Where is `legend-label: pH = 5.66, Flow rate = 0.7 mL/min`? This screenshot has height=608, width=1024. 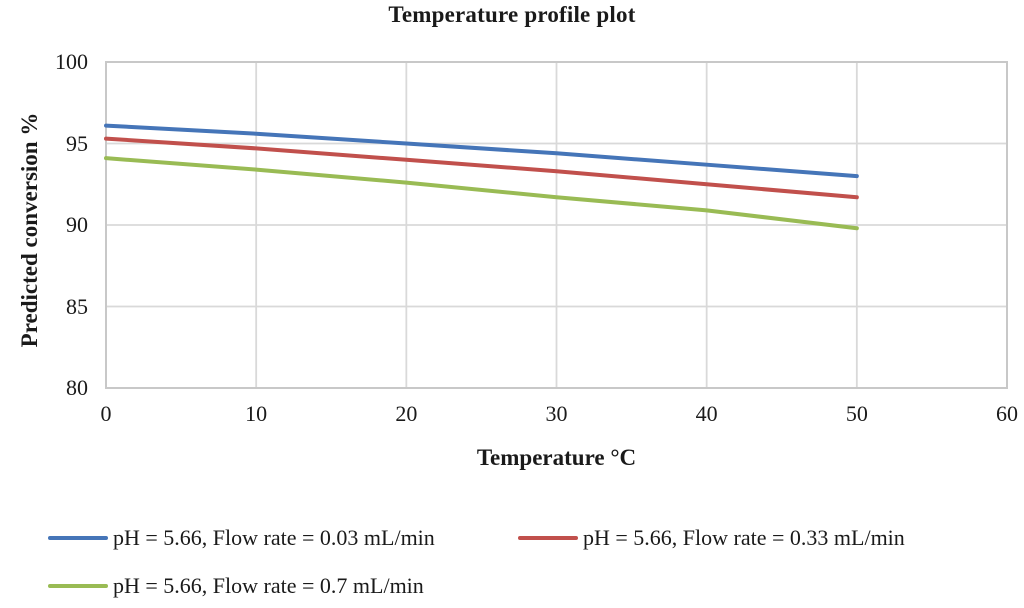 legend-label: pH = 5.66, Flow rate = 0.7 mL/min is located at coordinates (268, 585).